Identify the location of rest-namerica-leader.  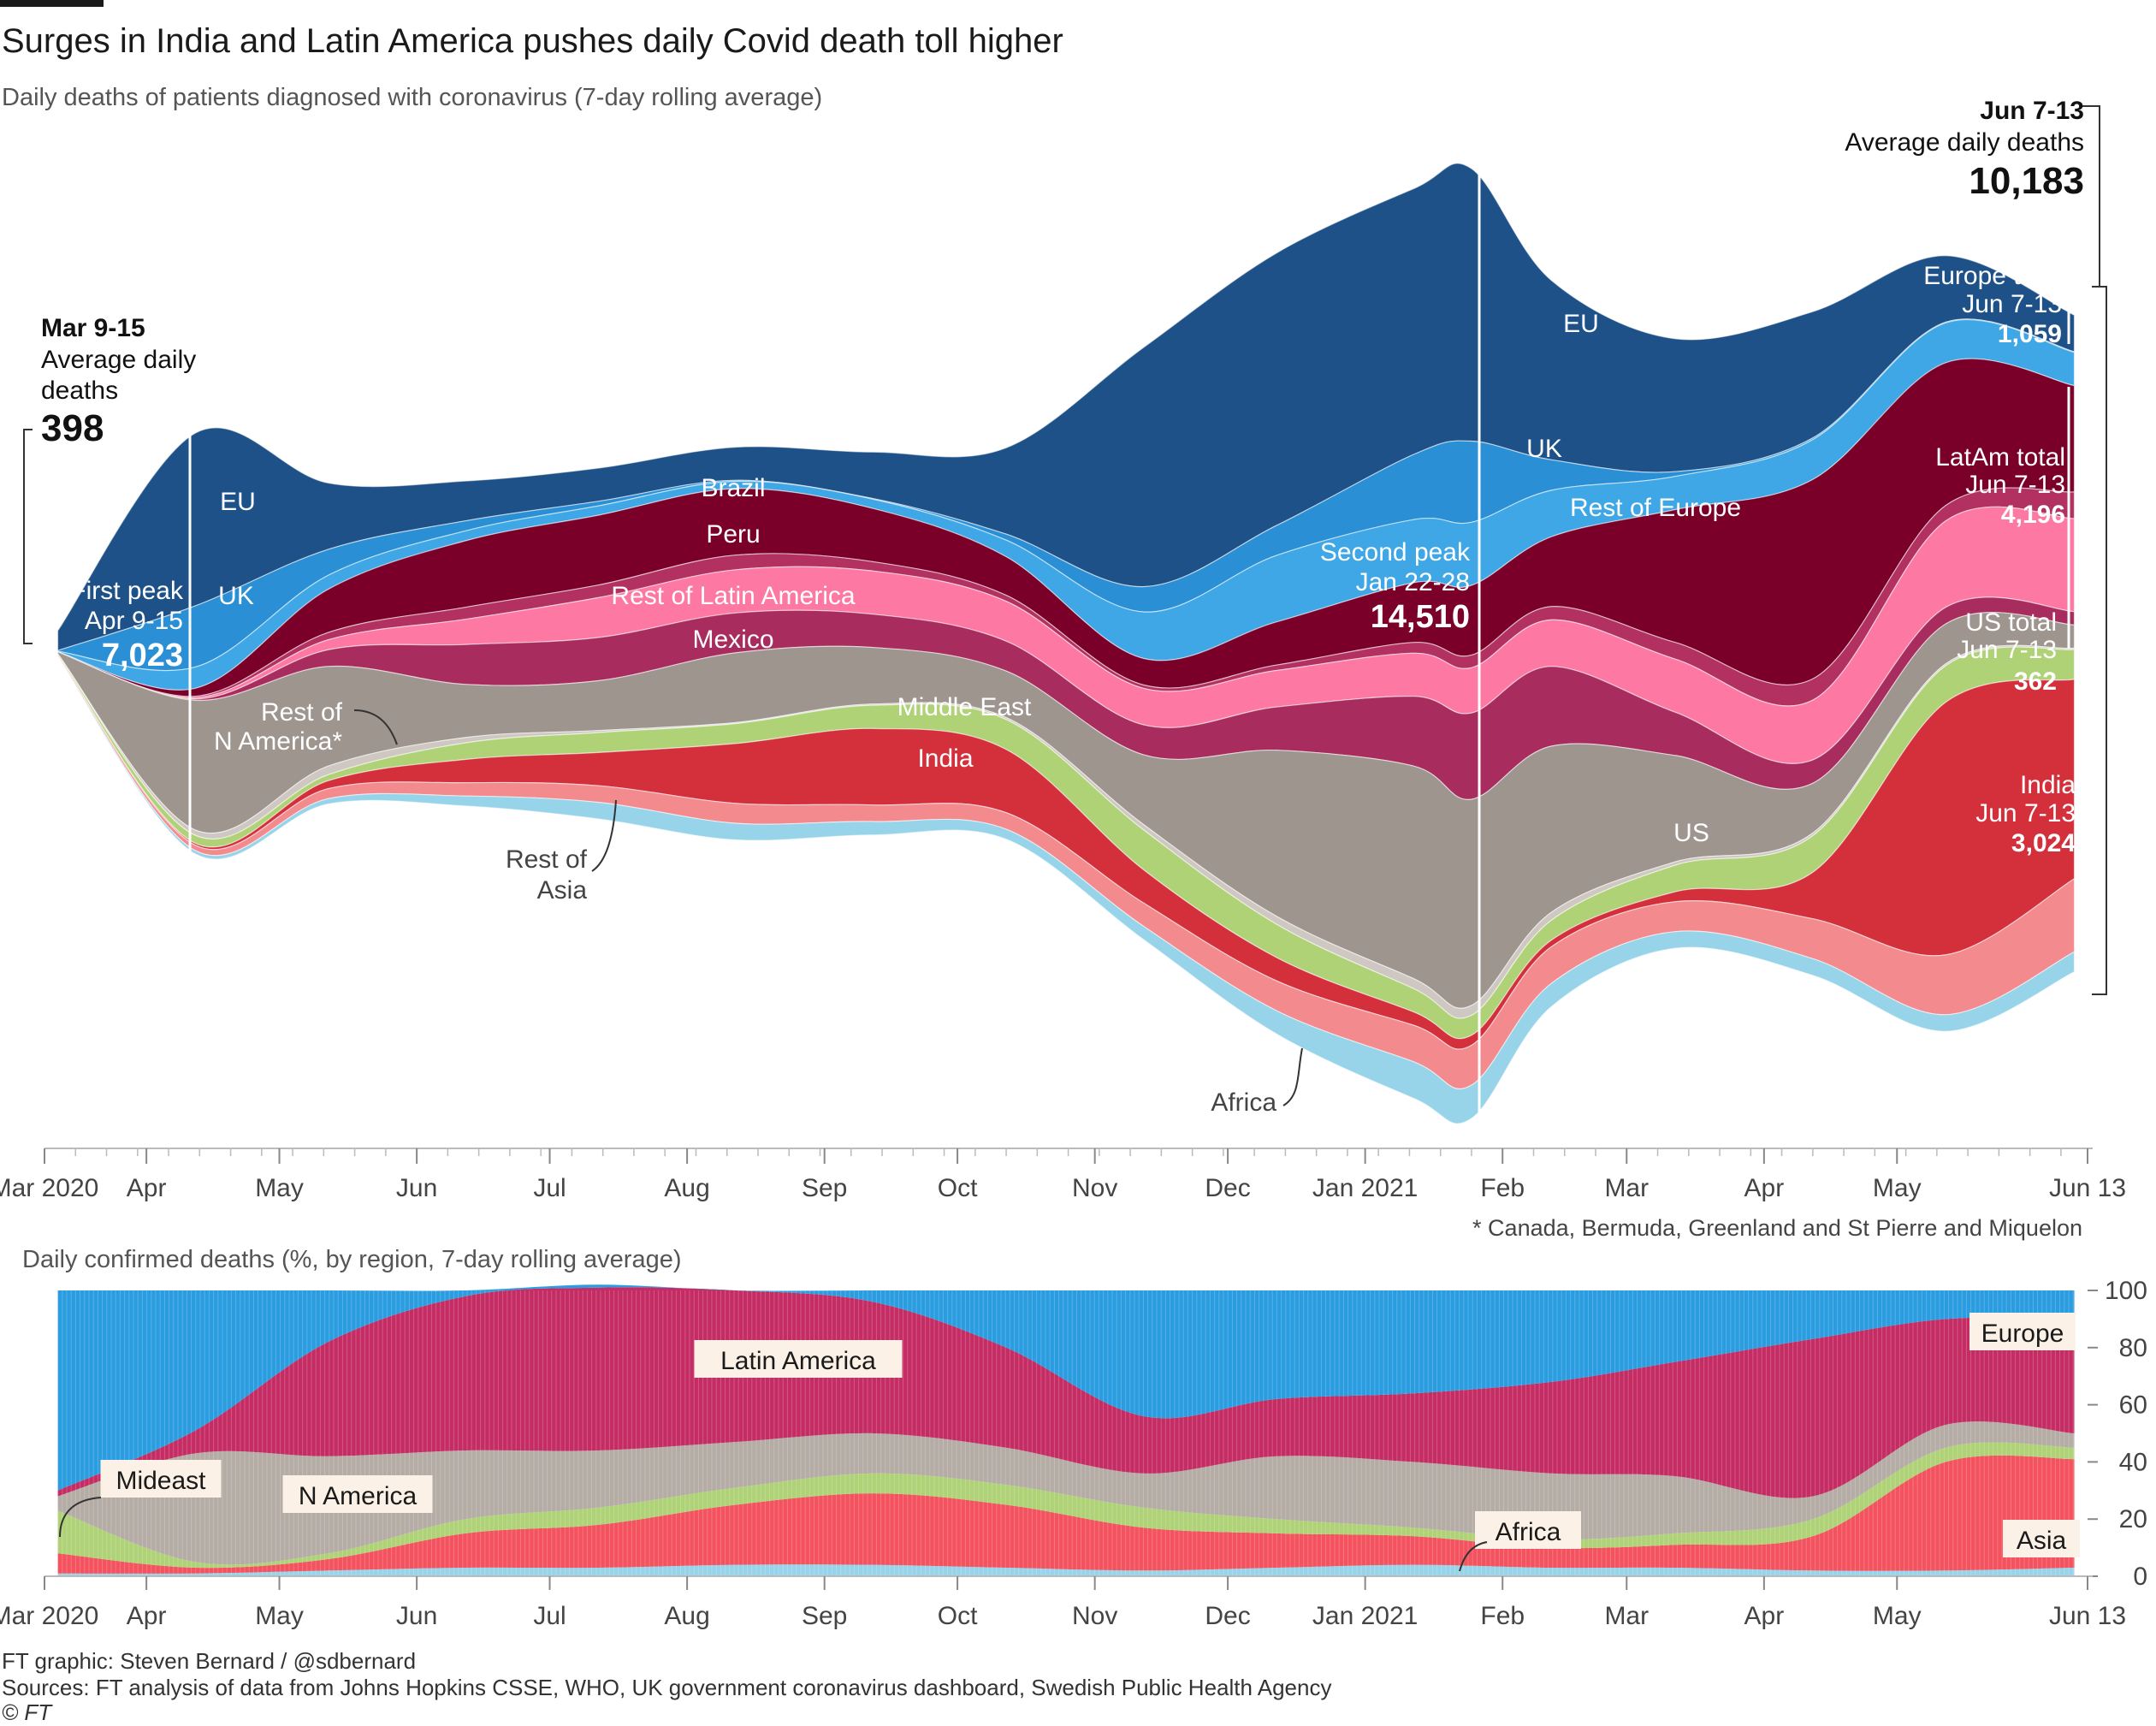
(375, 727).